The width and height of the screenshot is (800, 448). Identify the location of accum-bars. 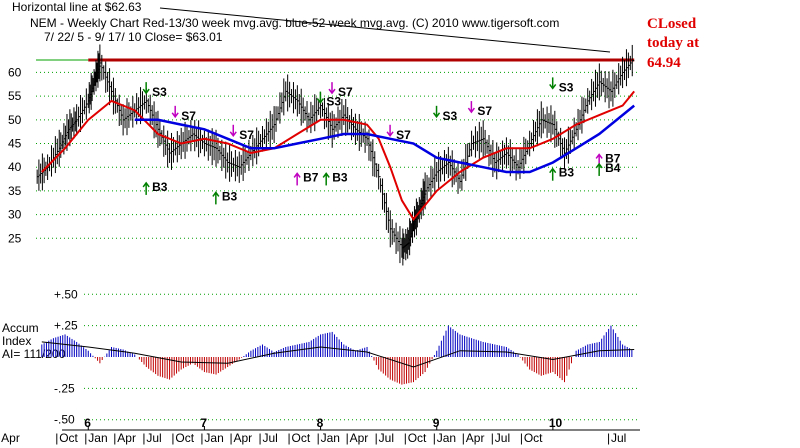
(337, 355).